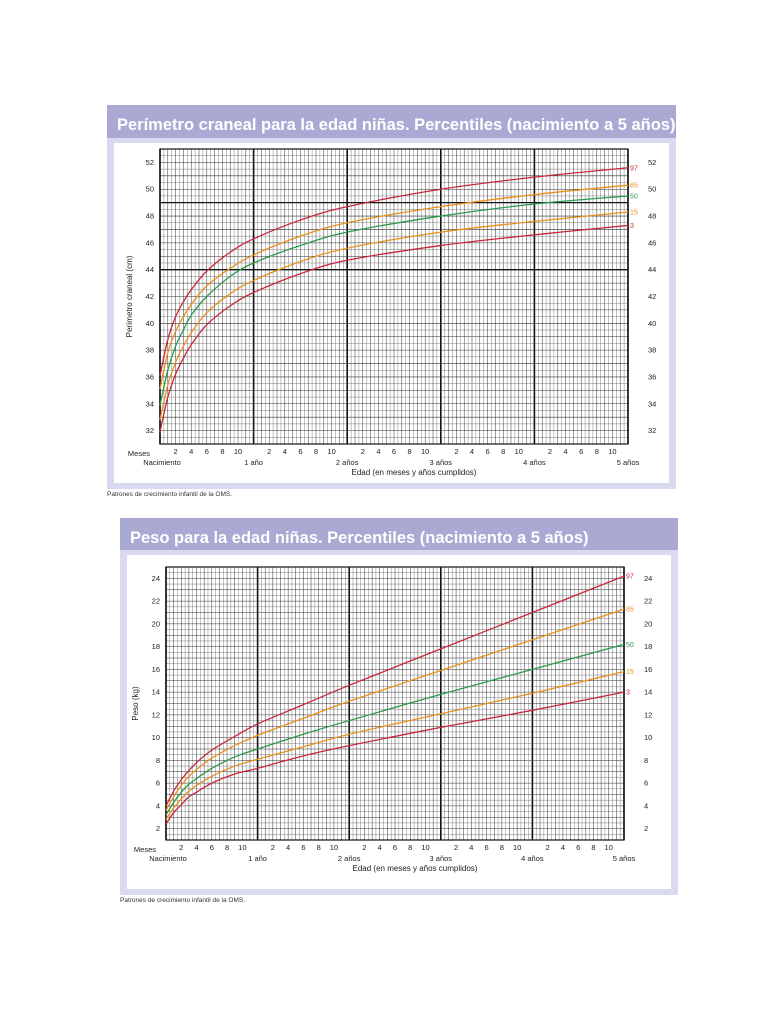 Image resolution: width=768 pixels, height=1024 pixels. I want to click on y-tick-label: 14, so click(648, 692).